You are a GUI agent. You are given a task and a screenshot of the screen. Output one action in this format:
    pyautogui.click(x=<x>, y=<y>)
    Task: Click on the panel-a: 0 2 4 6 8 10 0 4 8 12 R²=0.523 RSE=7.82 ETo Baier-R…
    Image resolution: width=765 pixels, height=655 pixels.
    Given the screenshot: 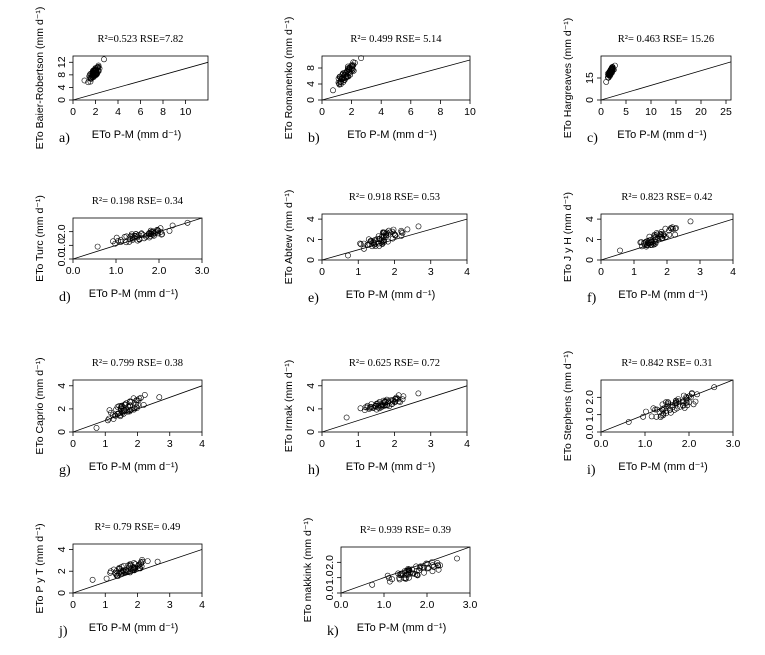 What is the action you would take?
    pyautogui.click(x=121, y=78)
    